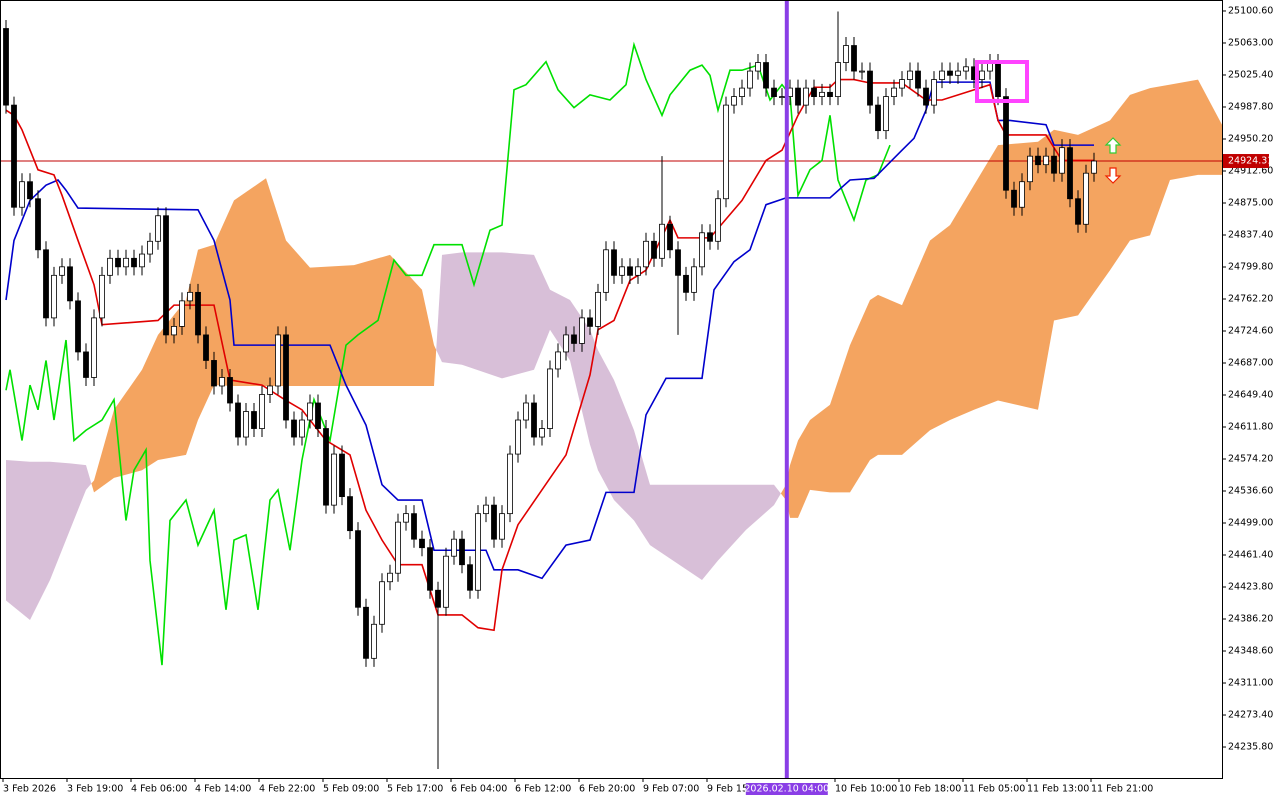 The width and height of the screenshot is (1280, 800). What do you see at coordinates (351, 789) in the screenshot?
I see `x-tick-label: 5 Feb 09:00` at bounding box center [351, 789].